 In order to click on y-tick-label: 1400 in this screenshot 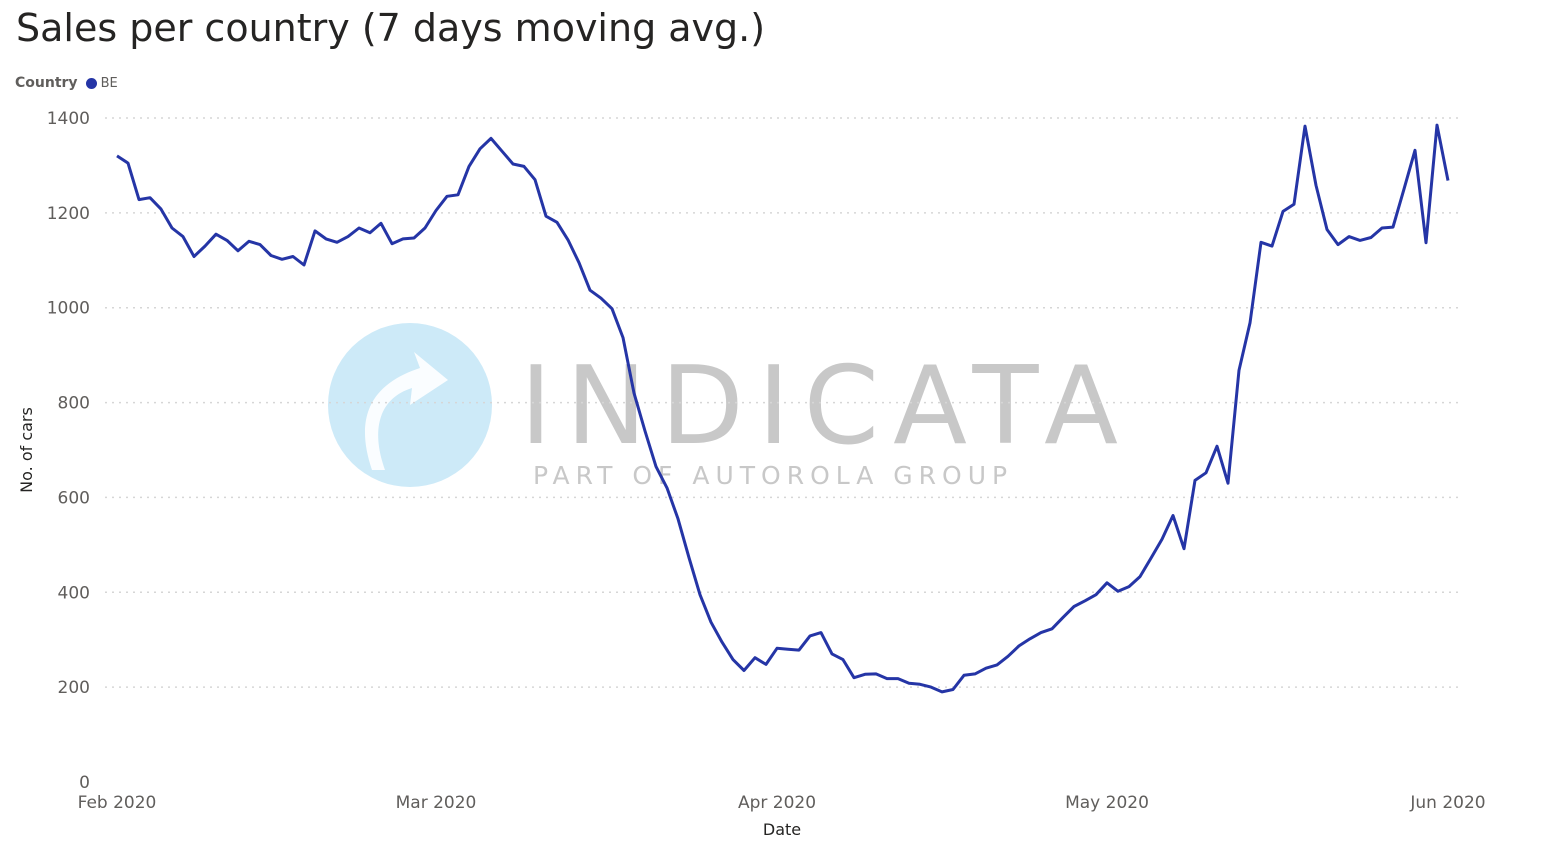, I will do `click(68, 119)`.